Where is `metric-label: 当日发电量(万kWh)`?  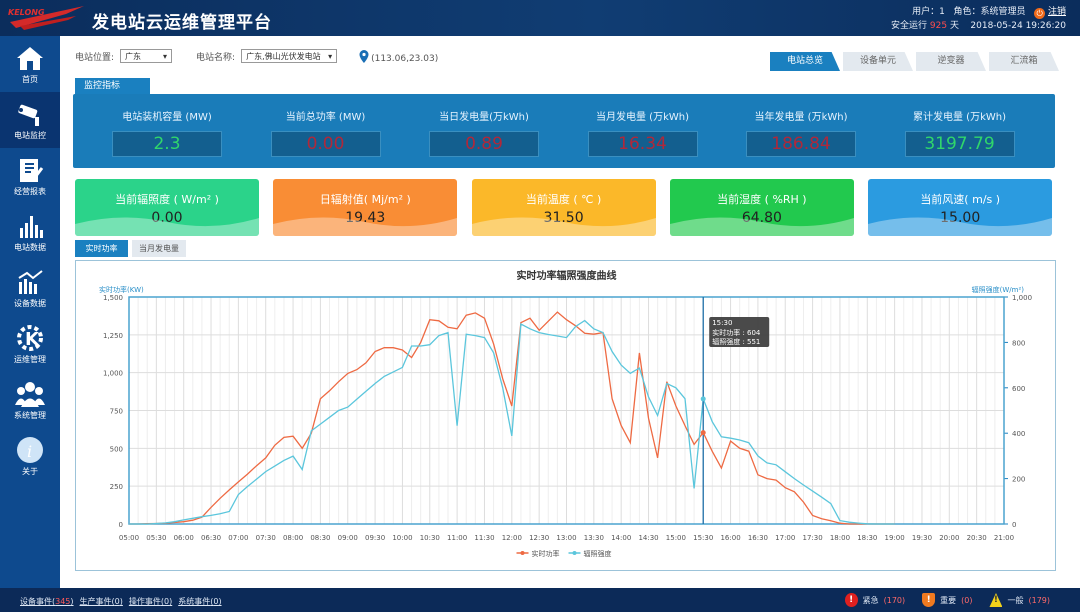 metric-label: 当日发电量(万kWh) is located at coordinates (484, 117).